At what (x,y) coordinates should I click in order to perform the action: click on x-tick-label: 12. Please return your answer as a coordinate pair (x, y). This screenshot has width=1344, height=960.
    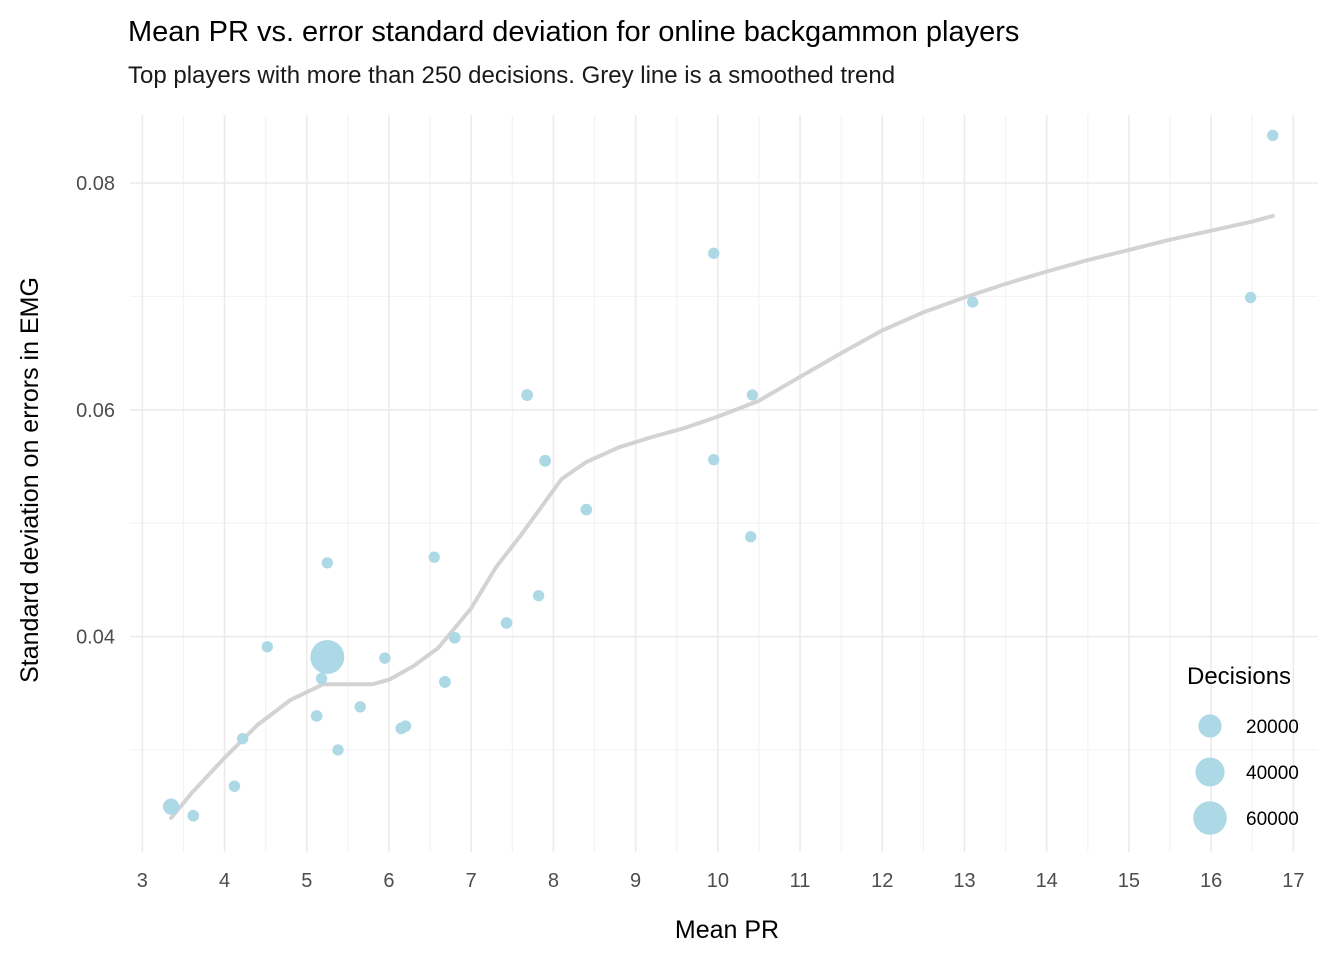
    Looking at the image, I should click on (882, 881).